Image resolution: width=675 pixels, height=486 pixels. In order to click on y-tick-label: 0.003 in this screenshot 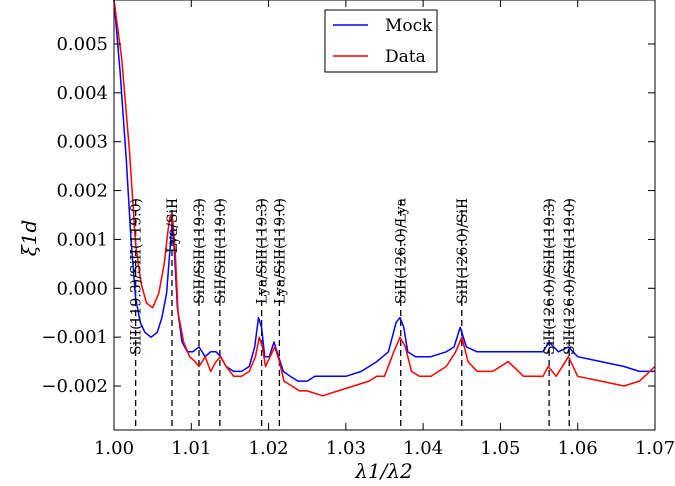, I will do `click(82, 142)`.